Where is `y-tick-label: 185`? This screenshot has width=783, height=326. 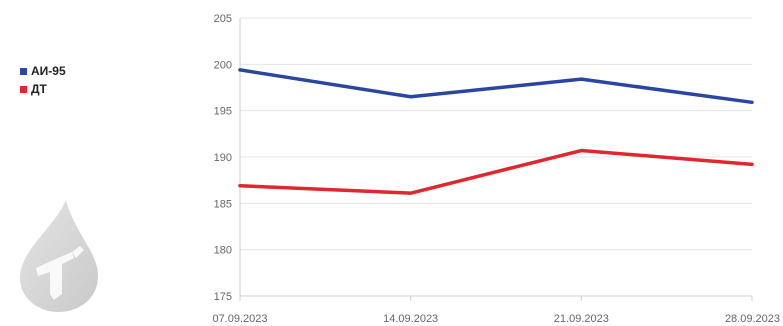 y-tick-label: 185 is located at coordinates (223, 204).